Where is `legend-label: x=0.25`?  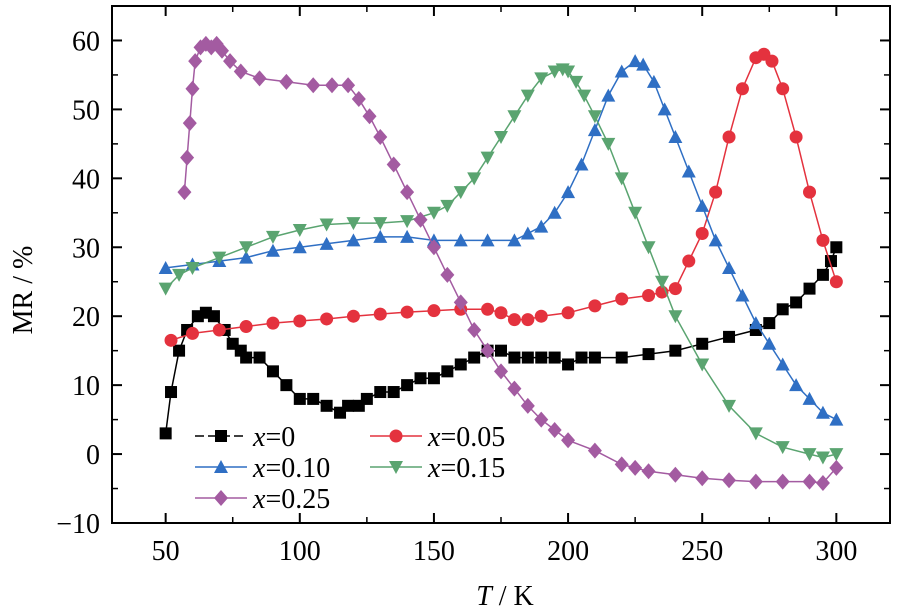
legend-label: x=0.25 is located at coordinates (291, 499).